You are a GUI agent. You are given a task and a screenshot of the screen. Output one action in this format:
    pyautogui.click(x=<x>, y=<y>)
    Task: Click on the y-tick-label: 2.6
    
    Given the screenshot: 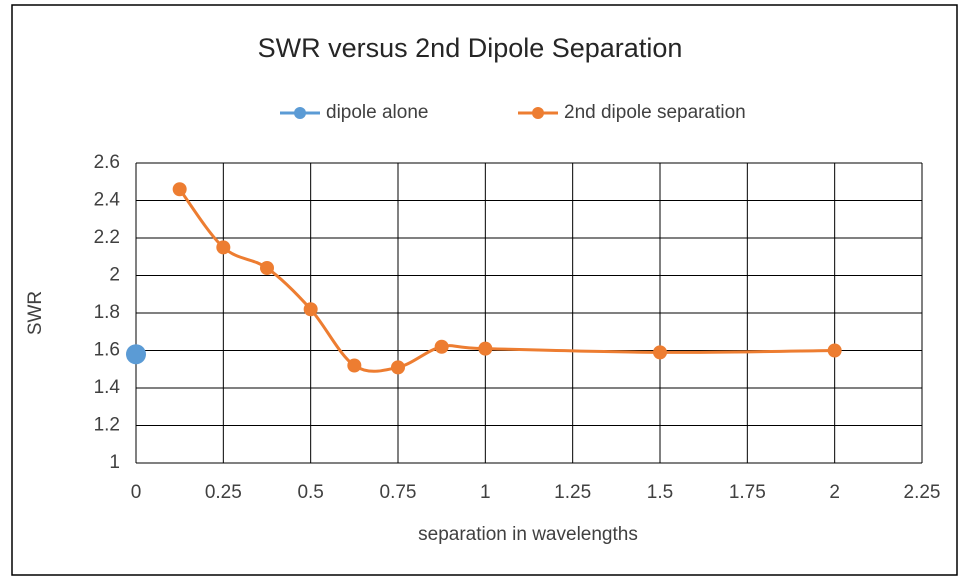 What is the action you would take?
    pyautogui.click(x=107, y=162)
    